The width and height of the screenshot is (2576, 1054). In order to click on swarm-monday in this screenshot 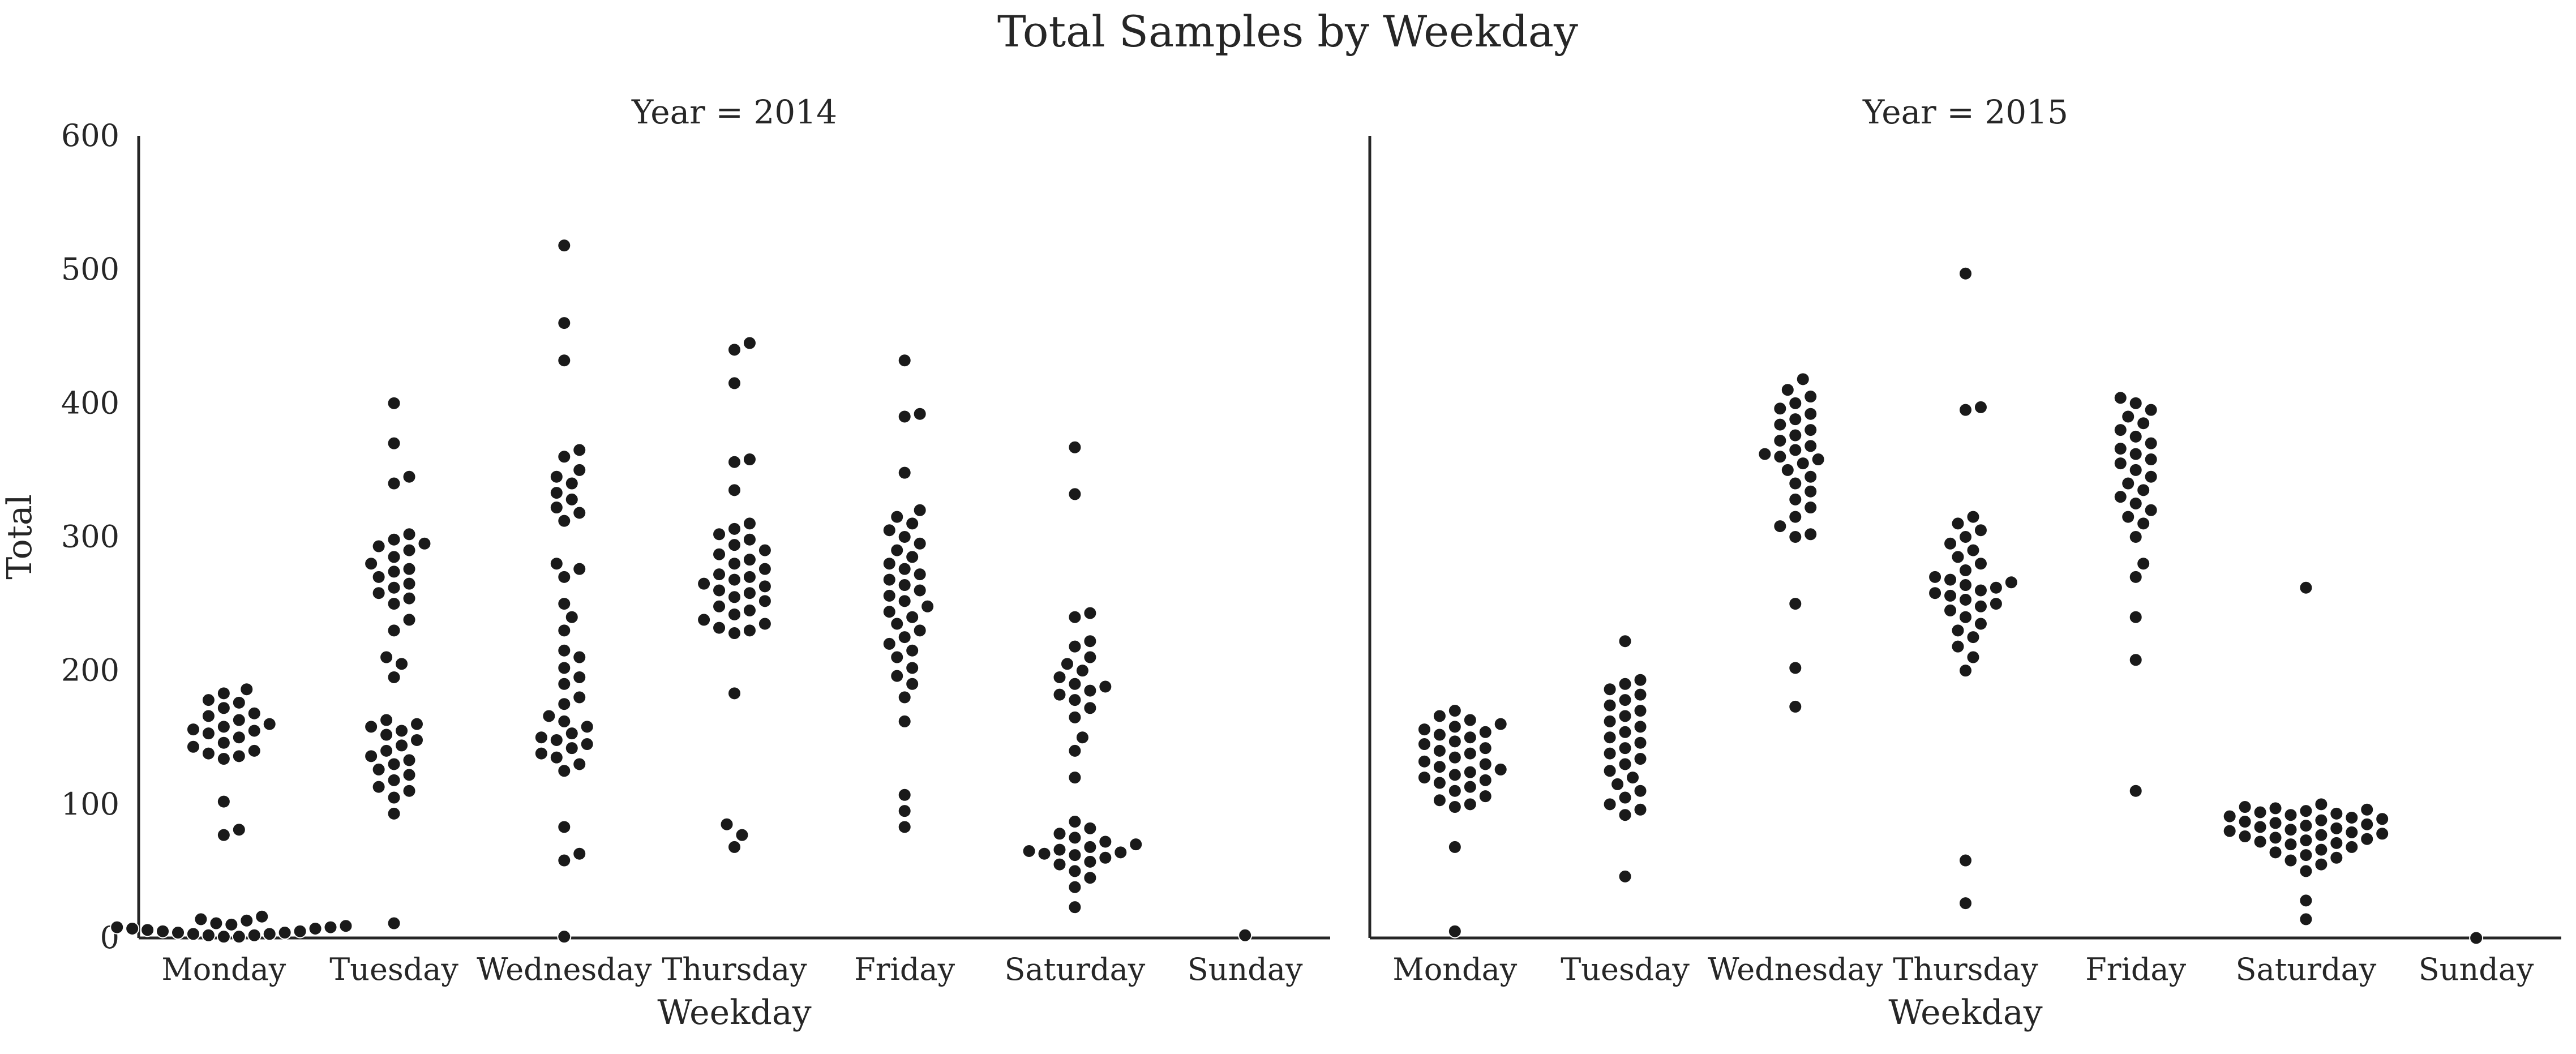, I will do `click(1462, 821)`.